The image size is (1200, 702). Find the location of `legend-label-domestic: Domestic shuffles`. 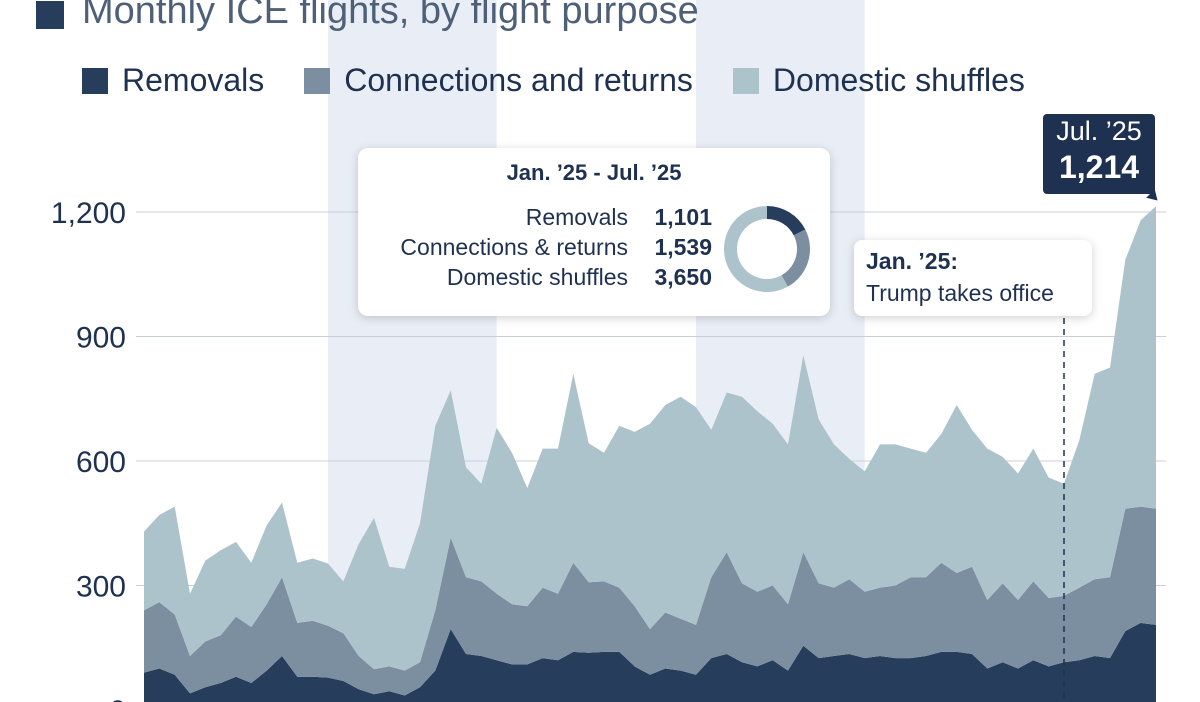

legend-label-domestic: Domestic shuffles is located at coordinates (898, 80).